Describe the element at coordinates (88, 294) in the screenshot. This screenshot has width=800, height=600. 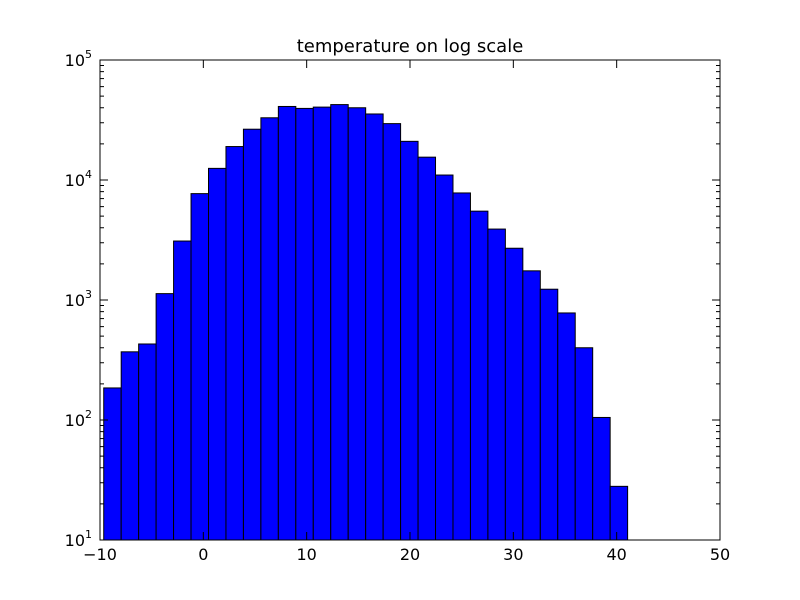
I see `y-tick-label-exponent: 3` at that location.